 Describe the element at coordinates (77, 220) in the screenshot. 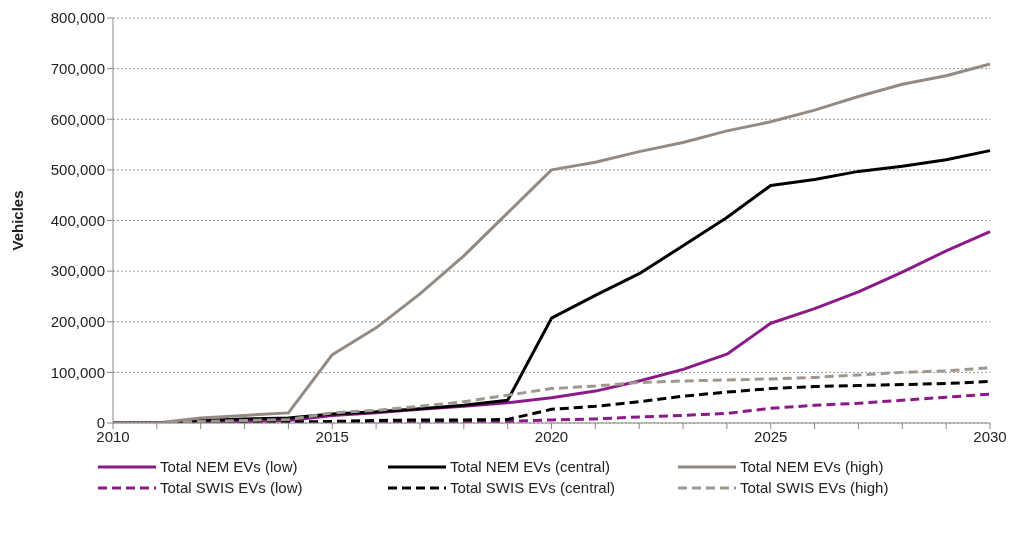

I see `y-tick-label: 400,000` at that location.